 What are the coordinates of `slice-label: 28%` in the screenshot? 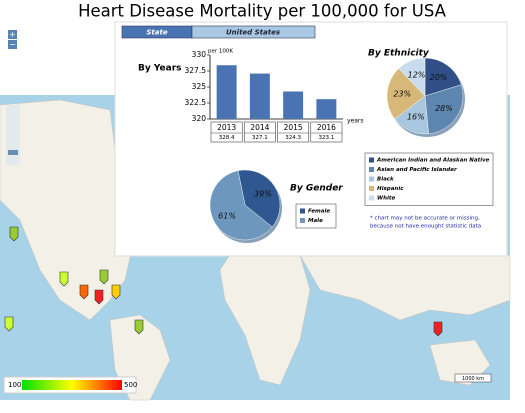 It's located at (444, 108).